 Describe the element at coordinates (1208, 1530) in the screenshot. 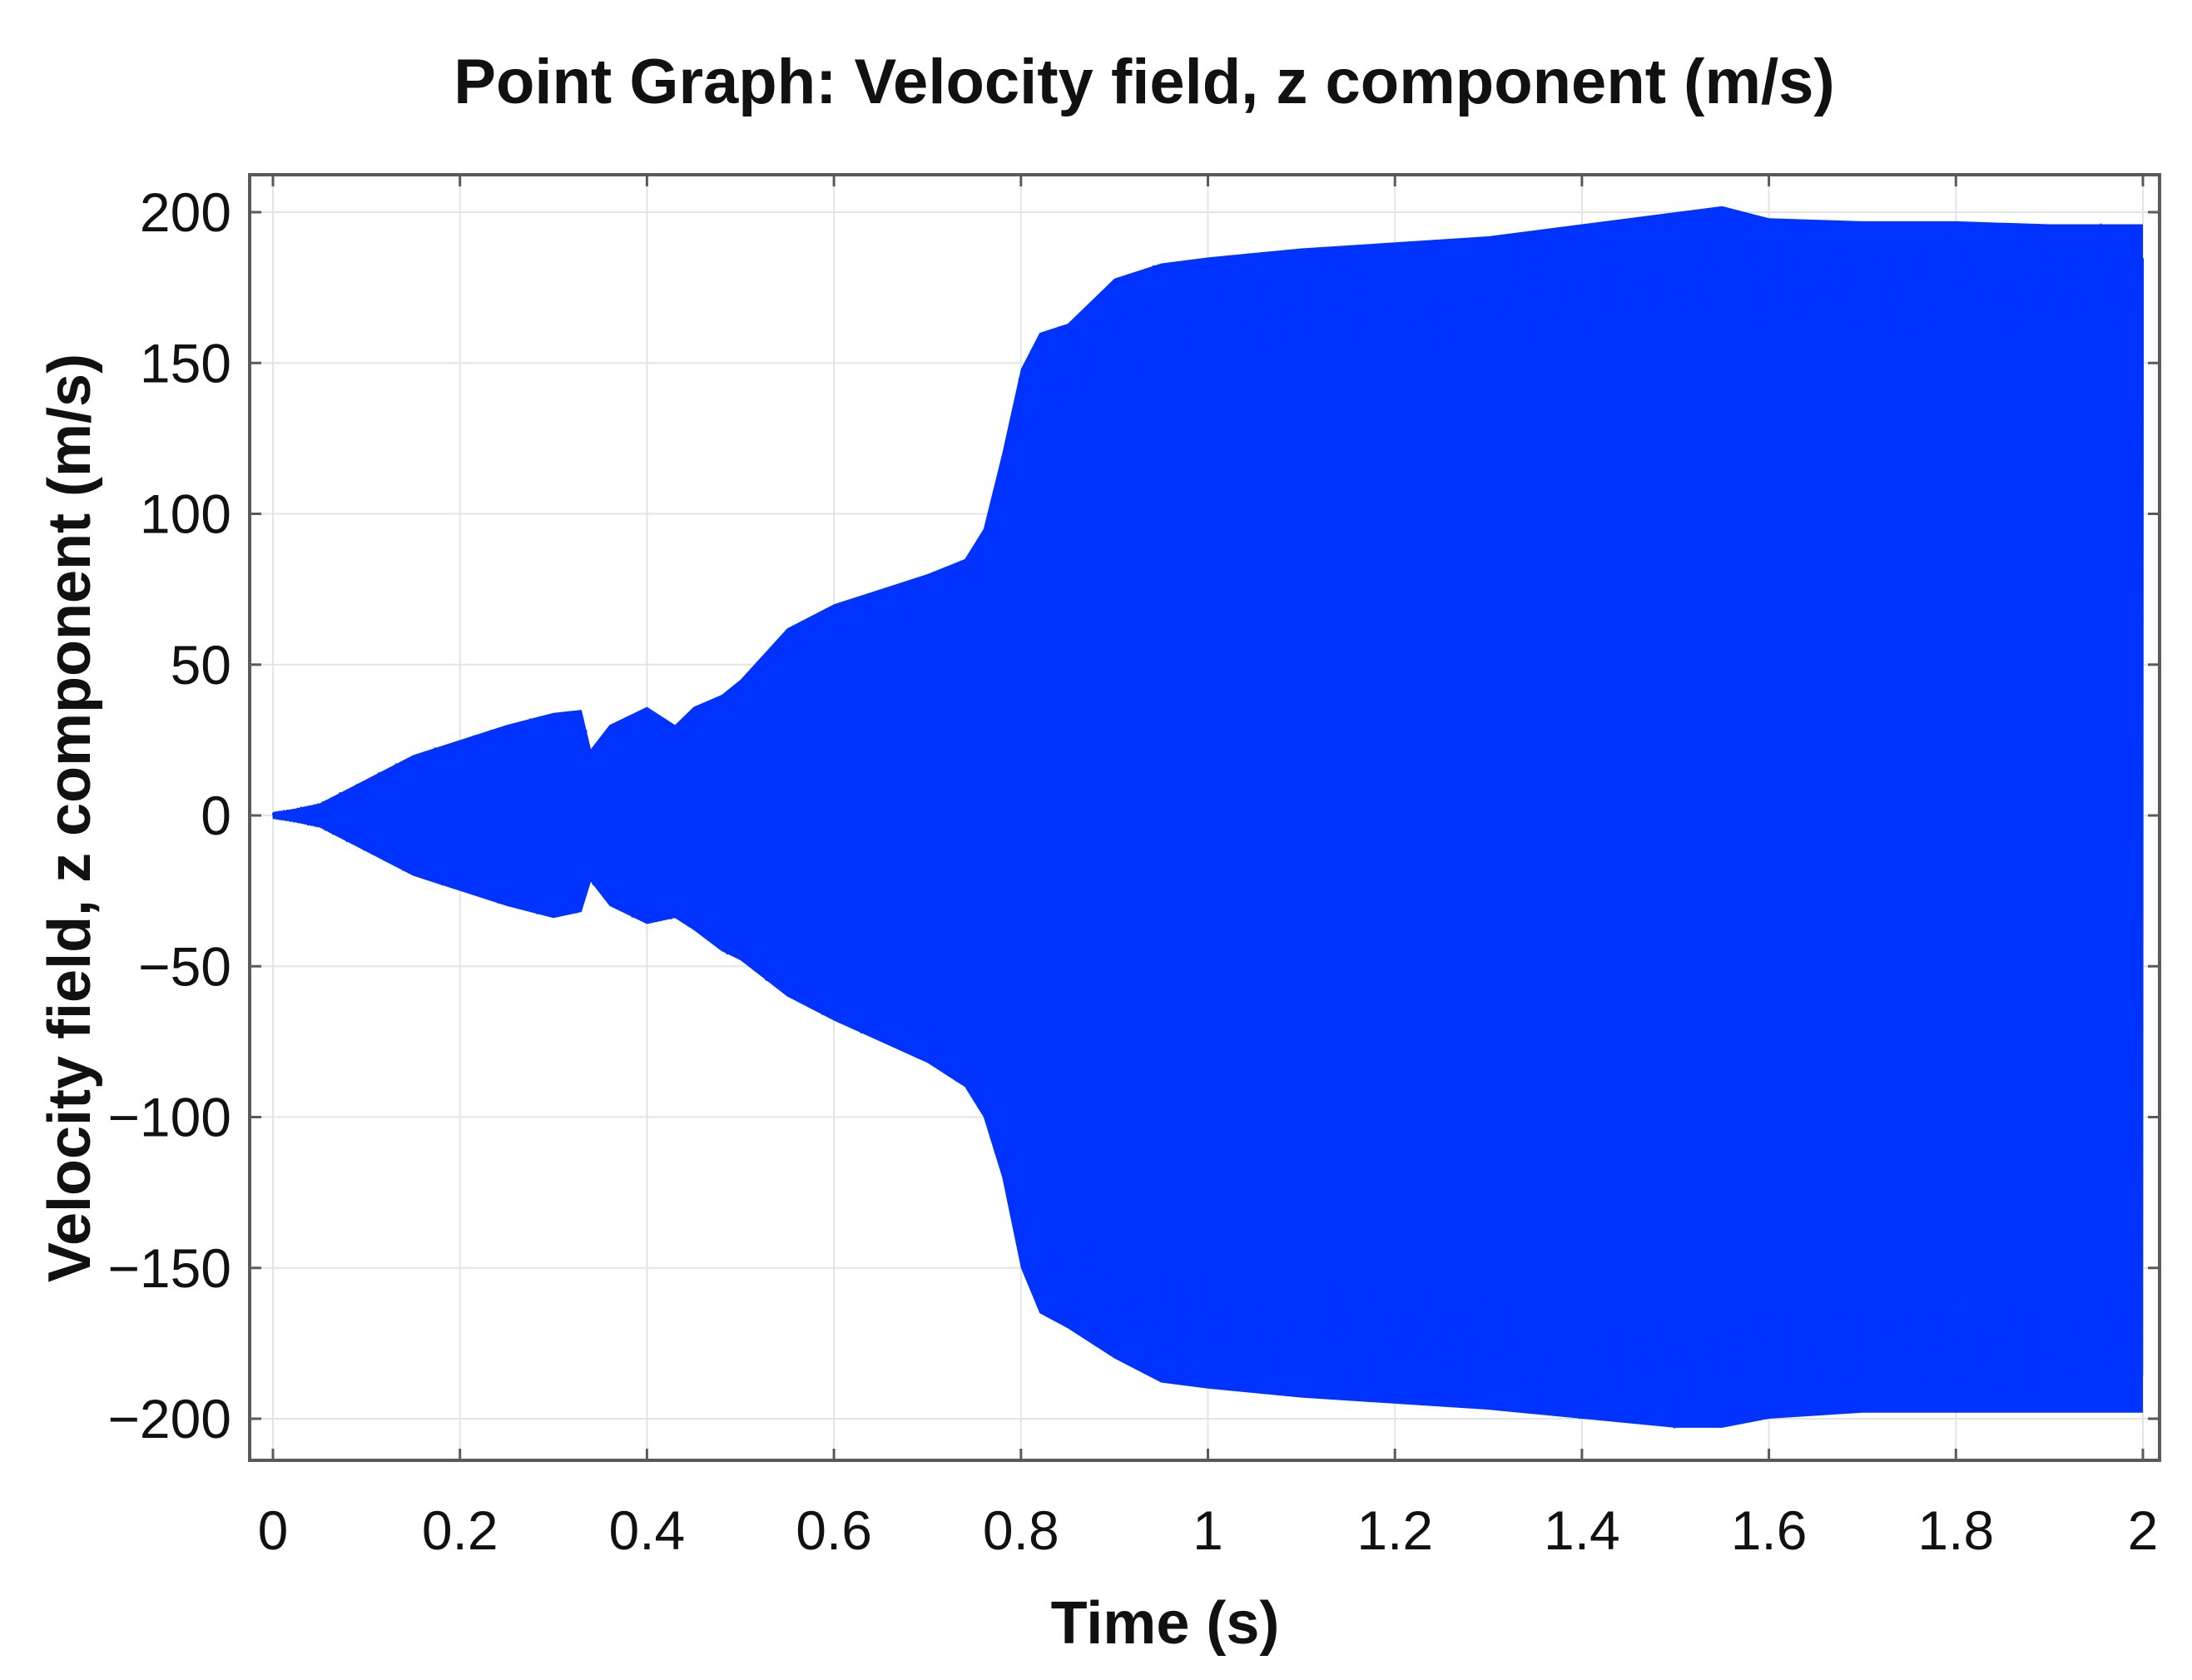

I see `x-tick-label: 1` at that location.